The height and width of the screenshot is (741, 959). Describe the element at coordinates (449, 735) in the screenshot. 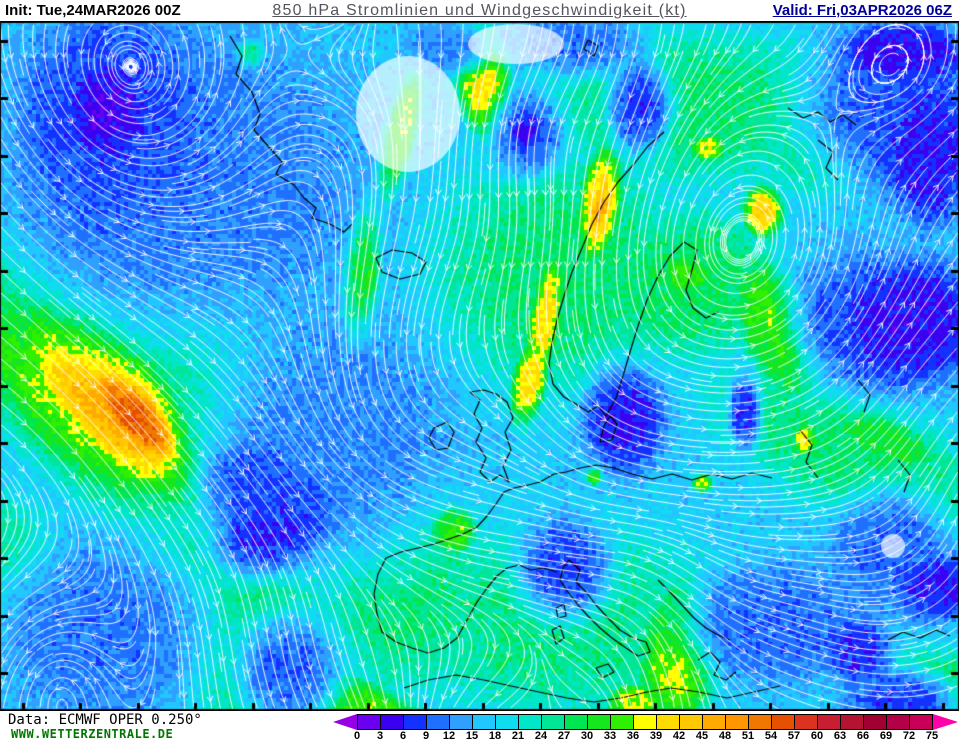

I see `legend-tick-label: 12` at that location.